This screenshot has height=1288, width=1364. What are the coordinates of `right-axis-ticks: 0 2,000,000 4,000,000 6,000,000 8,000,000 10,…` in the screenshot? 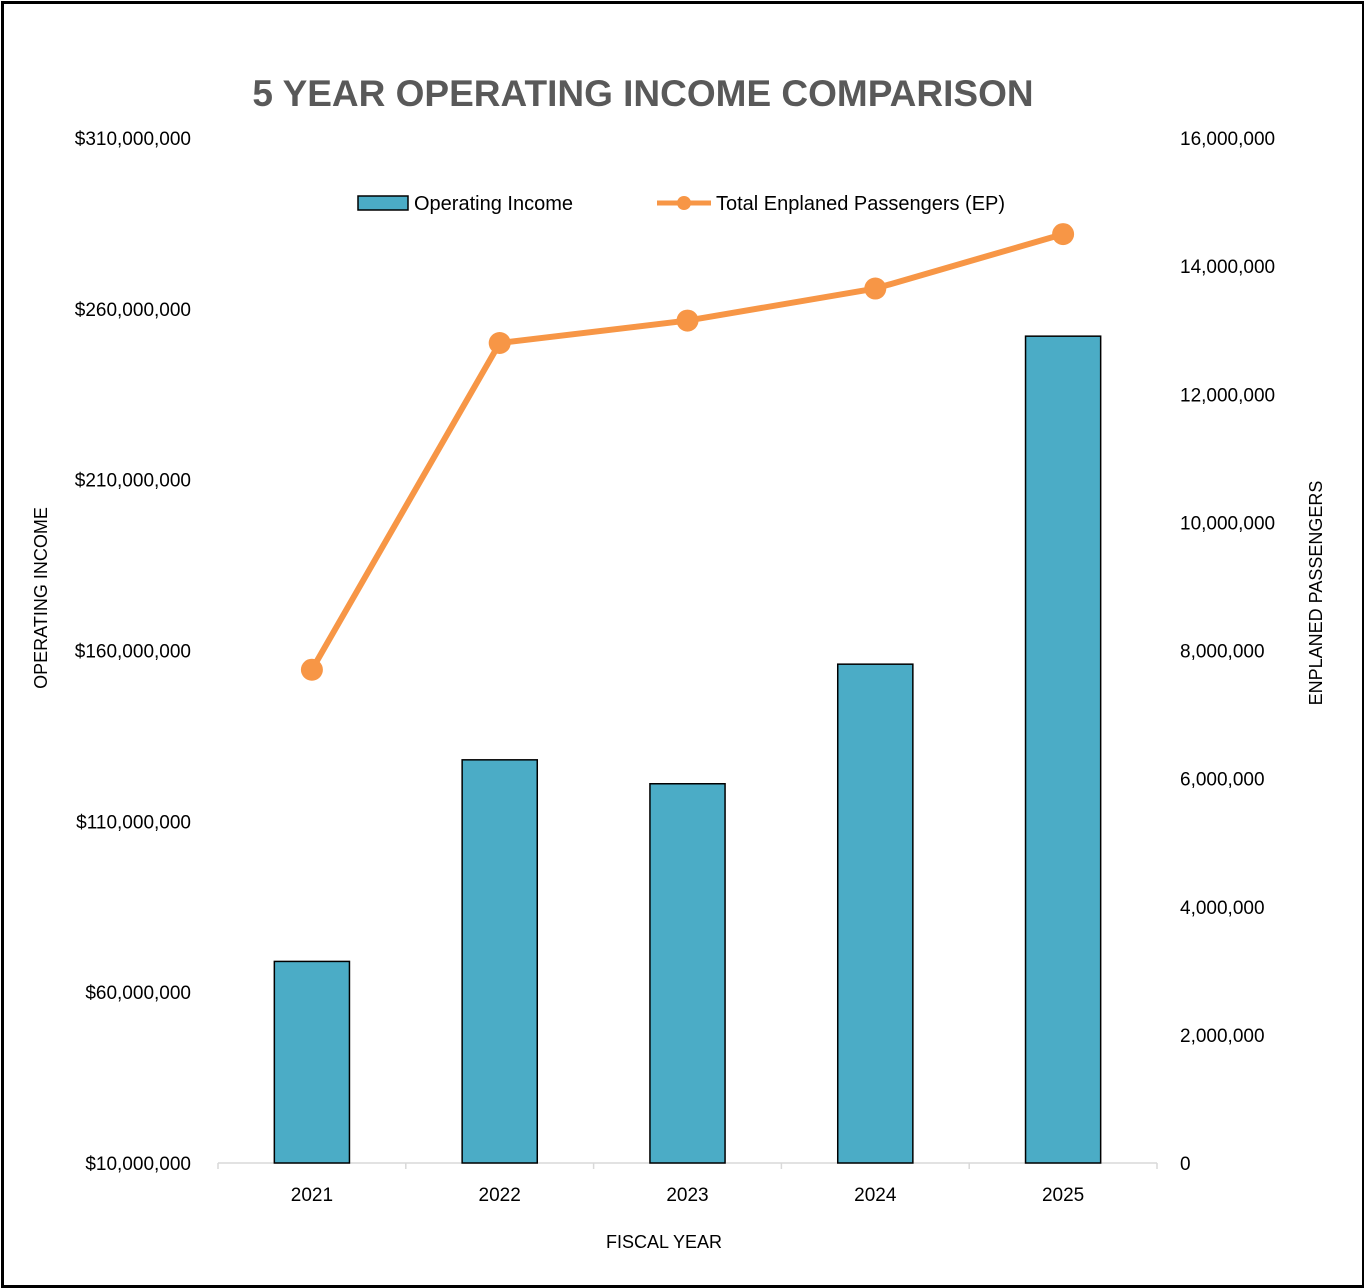 It's located at (1227, 652).